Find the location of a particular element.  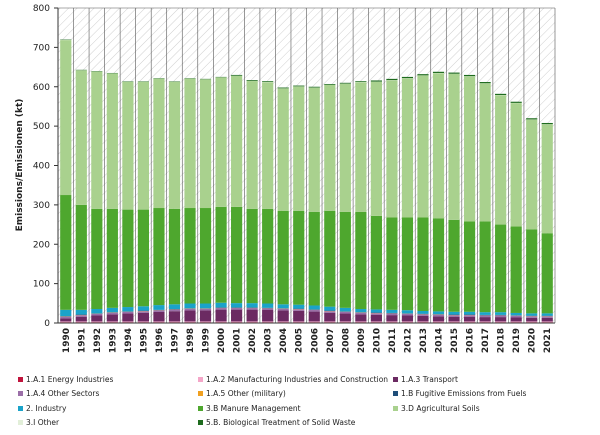

x-tick-label: 1994 is located at coordinates (129, 340).